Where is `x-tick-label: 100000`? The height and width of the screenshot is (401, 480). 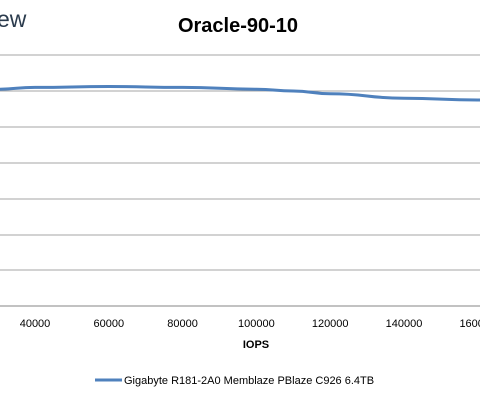 x-tick-label: 100000 is located at coordinates (256, 324).